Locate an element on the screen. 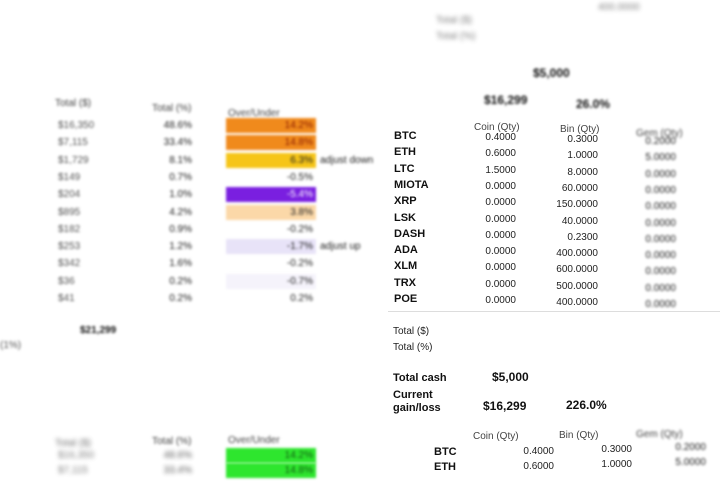  over-under-cell: 6.3% is located at coordinates (271, 160).